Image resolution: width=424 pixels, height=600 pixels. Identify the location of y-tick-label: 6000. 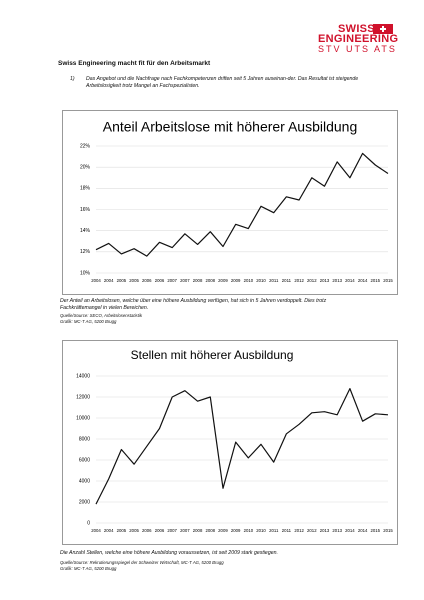
(84, 460).